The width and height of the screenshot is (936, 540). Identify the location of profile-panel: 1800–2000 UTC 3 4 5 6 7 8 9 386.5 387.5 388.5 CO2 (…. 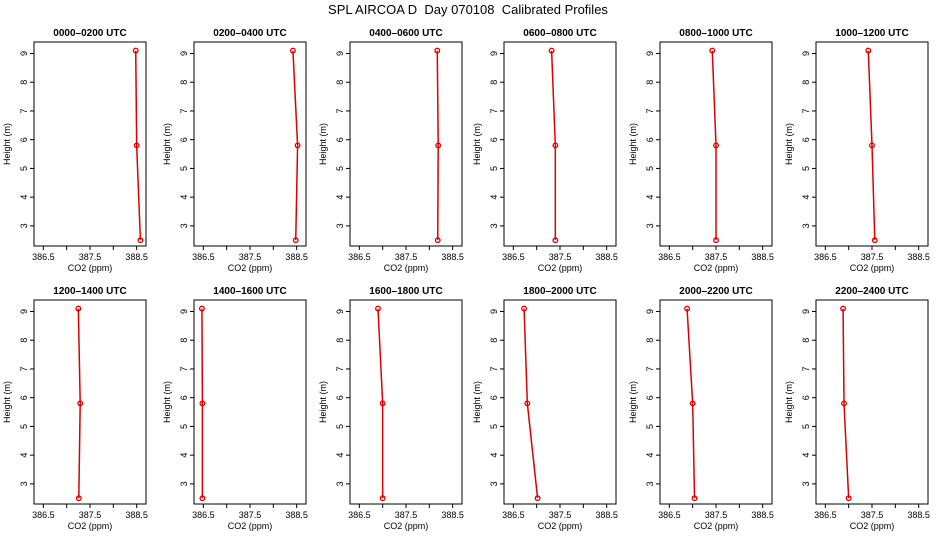
(545, 408).